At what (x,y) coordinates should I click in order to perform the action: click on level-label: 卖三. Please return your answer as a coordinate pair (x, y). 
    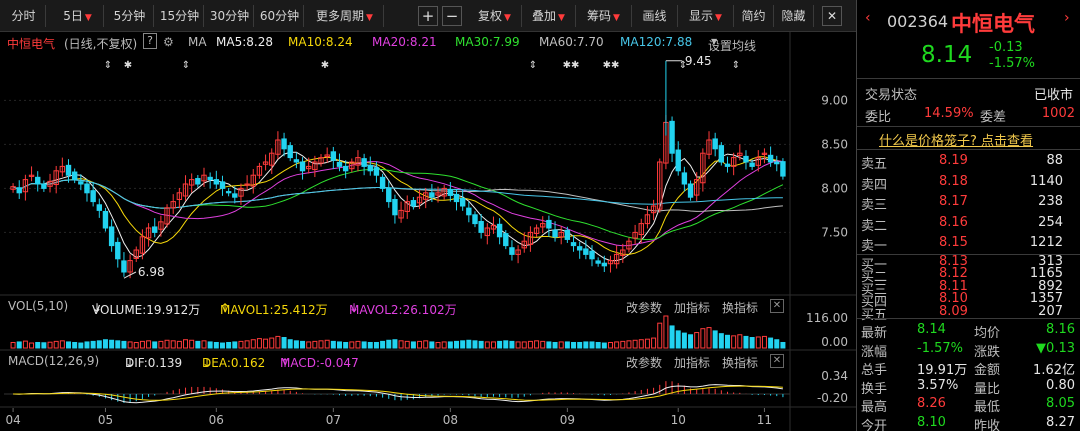
    Looking at the image, I should click on (874, 205).